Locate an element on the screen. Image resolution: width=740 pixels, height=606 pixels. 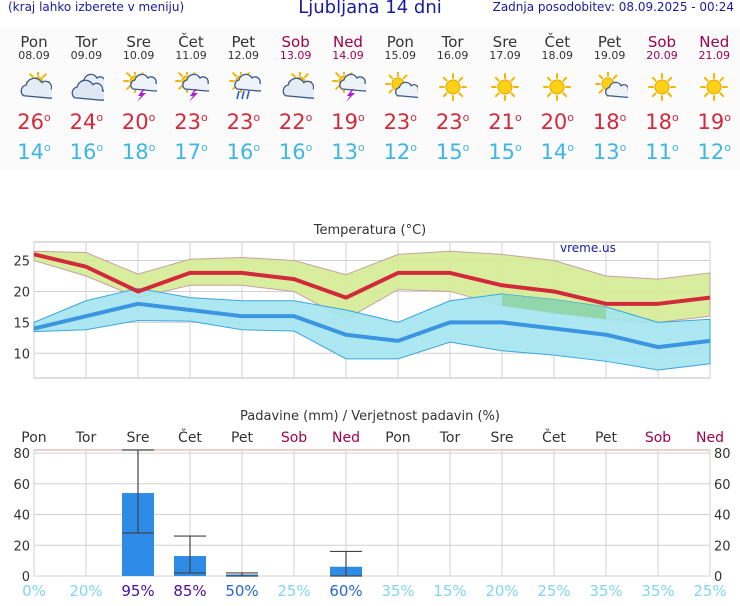
x-tick-label: Pon is located at coordinates (397, 438).